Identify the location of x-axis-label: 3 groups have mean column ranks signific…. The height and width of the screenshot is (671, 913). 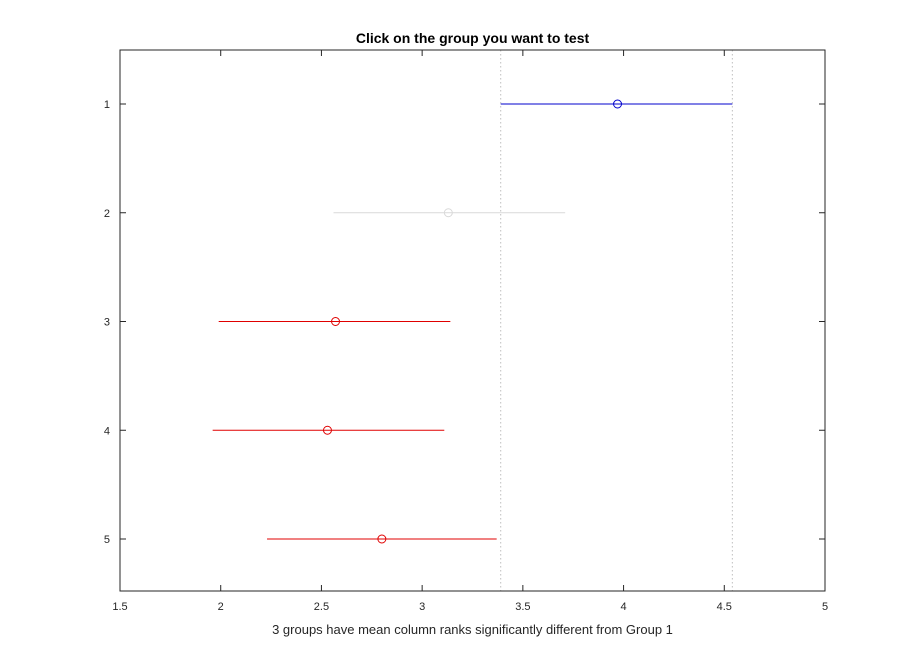
(472, 629).